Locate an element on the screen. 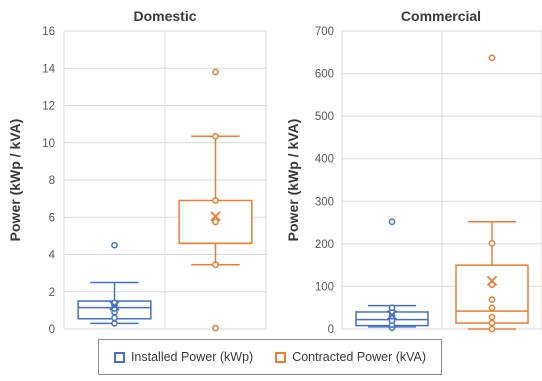 This screenshot has width=542, height=381. legend-label-installed: Installed Power (kWp) is located at coordinates (192, 357).